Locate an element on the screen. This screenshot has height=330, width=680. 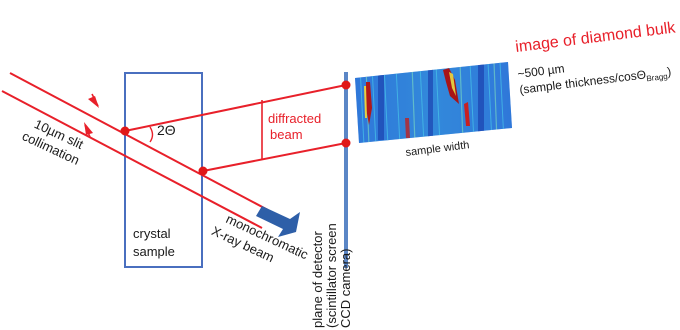
slit-arrowhead-top is located at coordinates (93, 102).